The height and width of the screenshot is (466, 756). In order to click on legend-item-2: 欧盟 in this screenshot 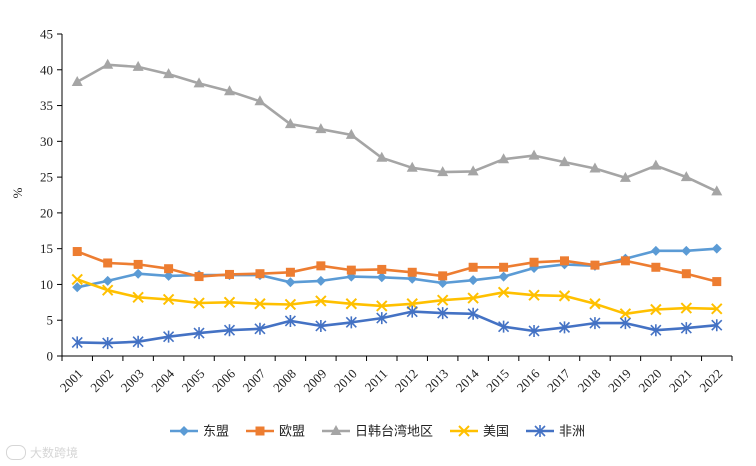, I will do `click(275, 432)`.